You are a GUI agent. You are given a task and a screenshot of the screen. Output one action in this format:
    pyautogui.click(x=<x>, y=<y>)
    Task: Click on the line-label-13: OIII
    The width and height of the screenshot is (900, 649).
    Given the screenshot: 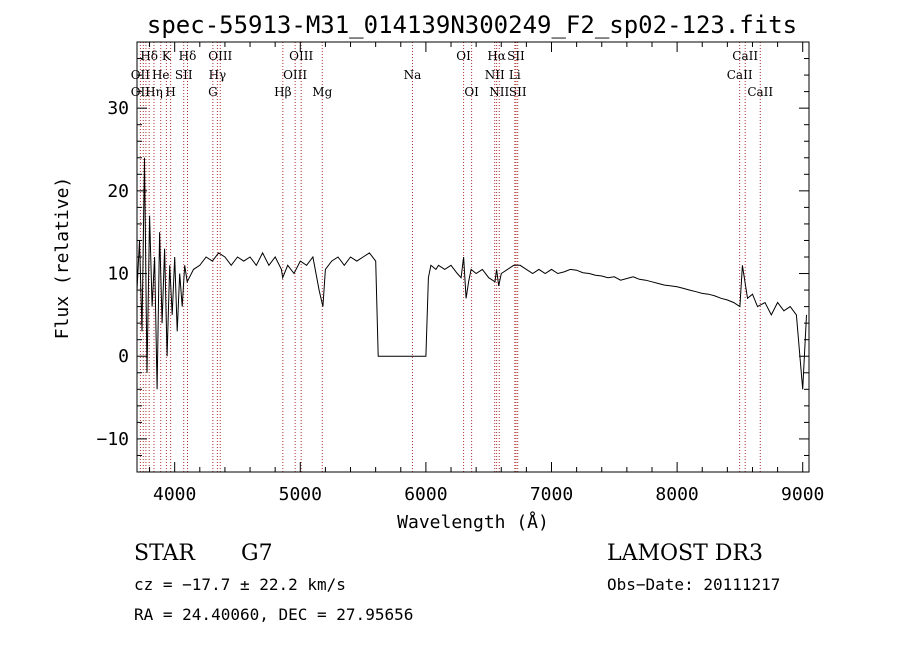 What is the action you would take?
    pyautogui.click(x=295, y=75)
    